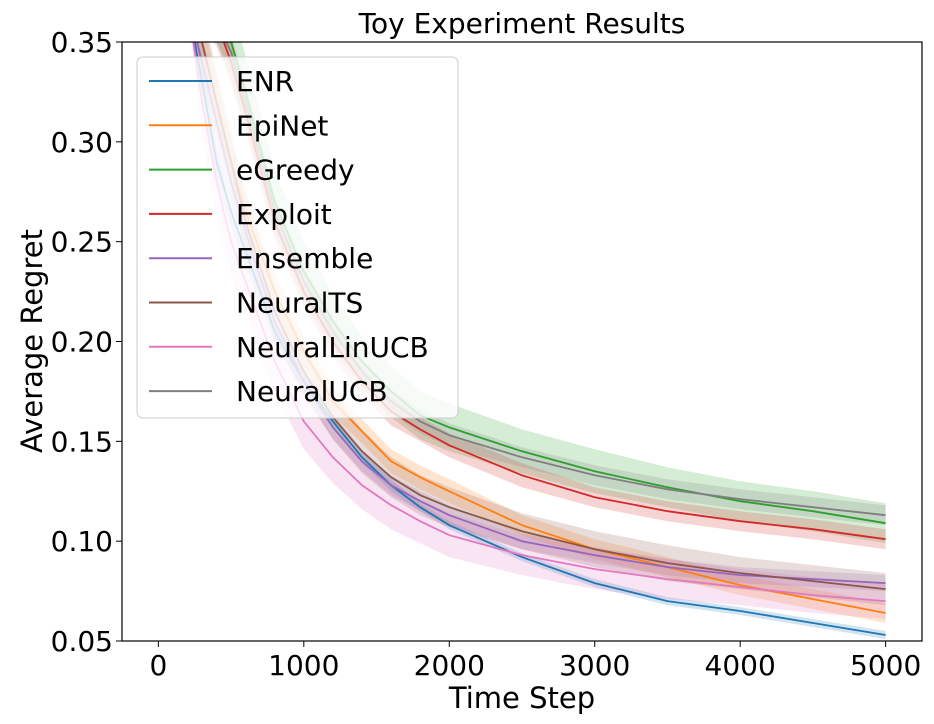 The image size is (934, 724). Describe the element at coordinates (303, 665) in the screenshot. I see `x-tick-label: 1000` at that location.